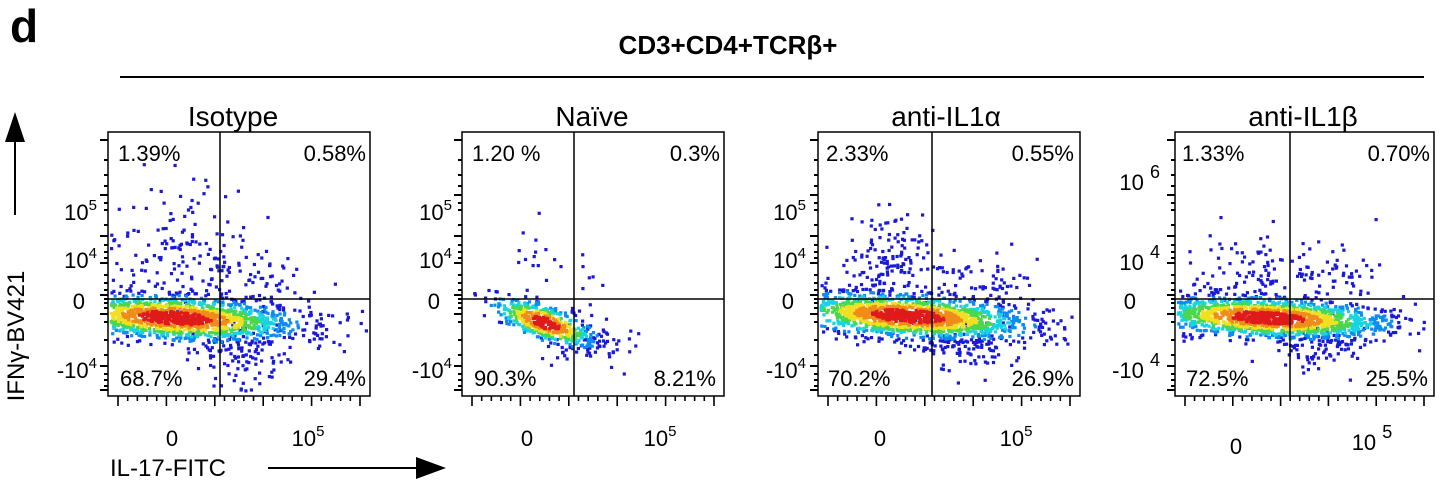 This screenshot has width=1440, height=481. What do you see at coordinates (1043, 378) in the screenshot?
I see `quadrant-lr-percent: 26.9%` at bounding box center [1043, 378].